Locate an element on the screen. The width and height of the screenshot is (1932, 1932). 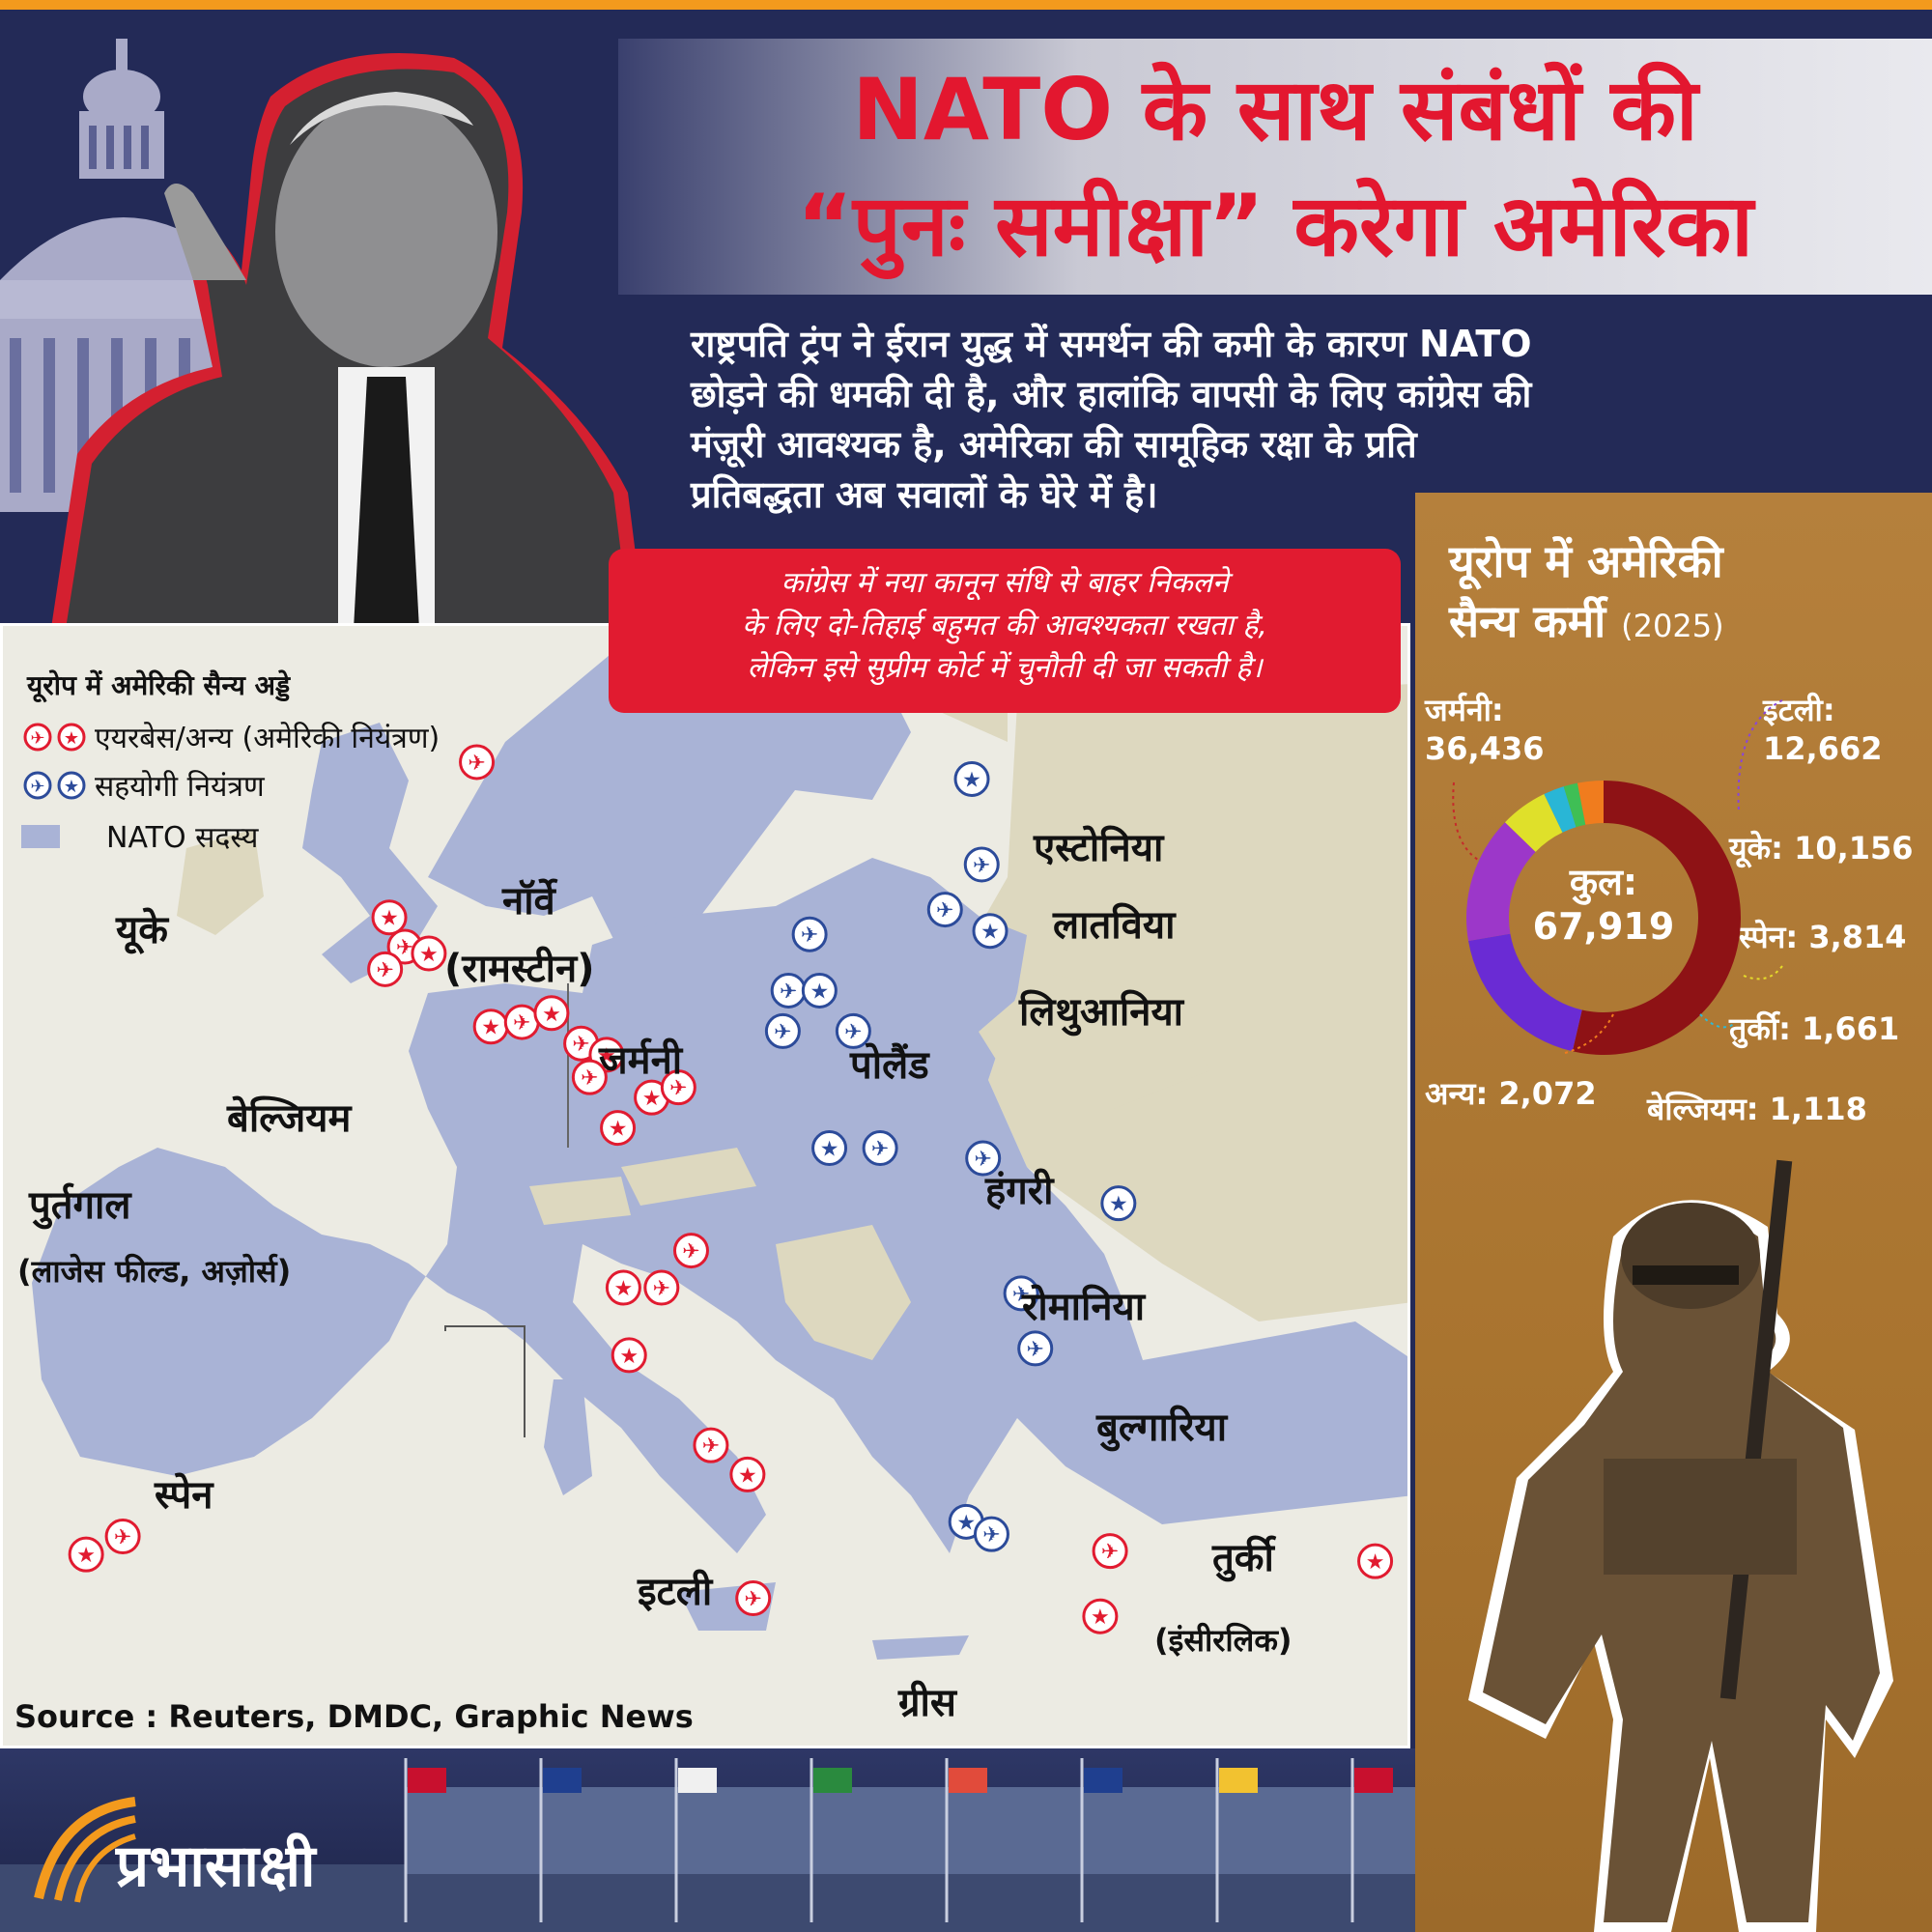
lead-line-4: प्रतिबद्धता अब सवालों के घेरे में है। is located at coordinates (924, 494).